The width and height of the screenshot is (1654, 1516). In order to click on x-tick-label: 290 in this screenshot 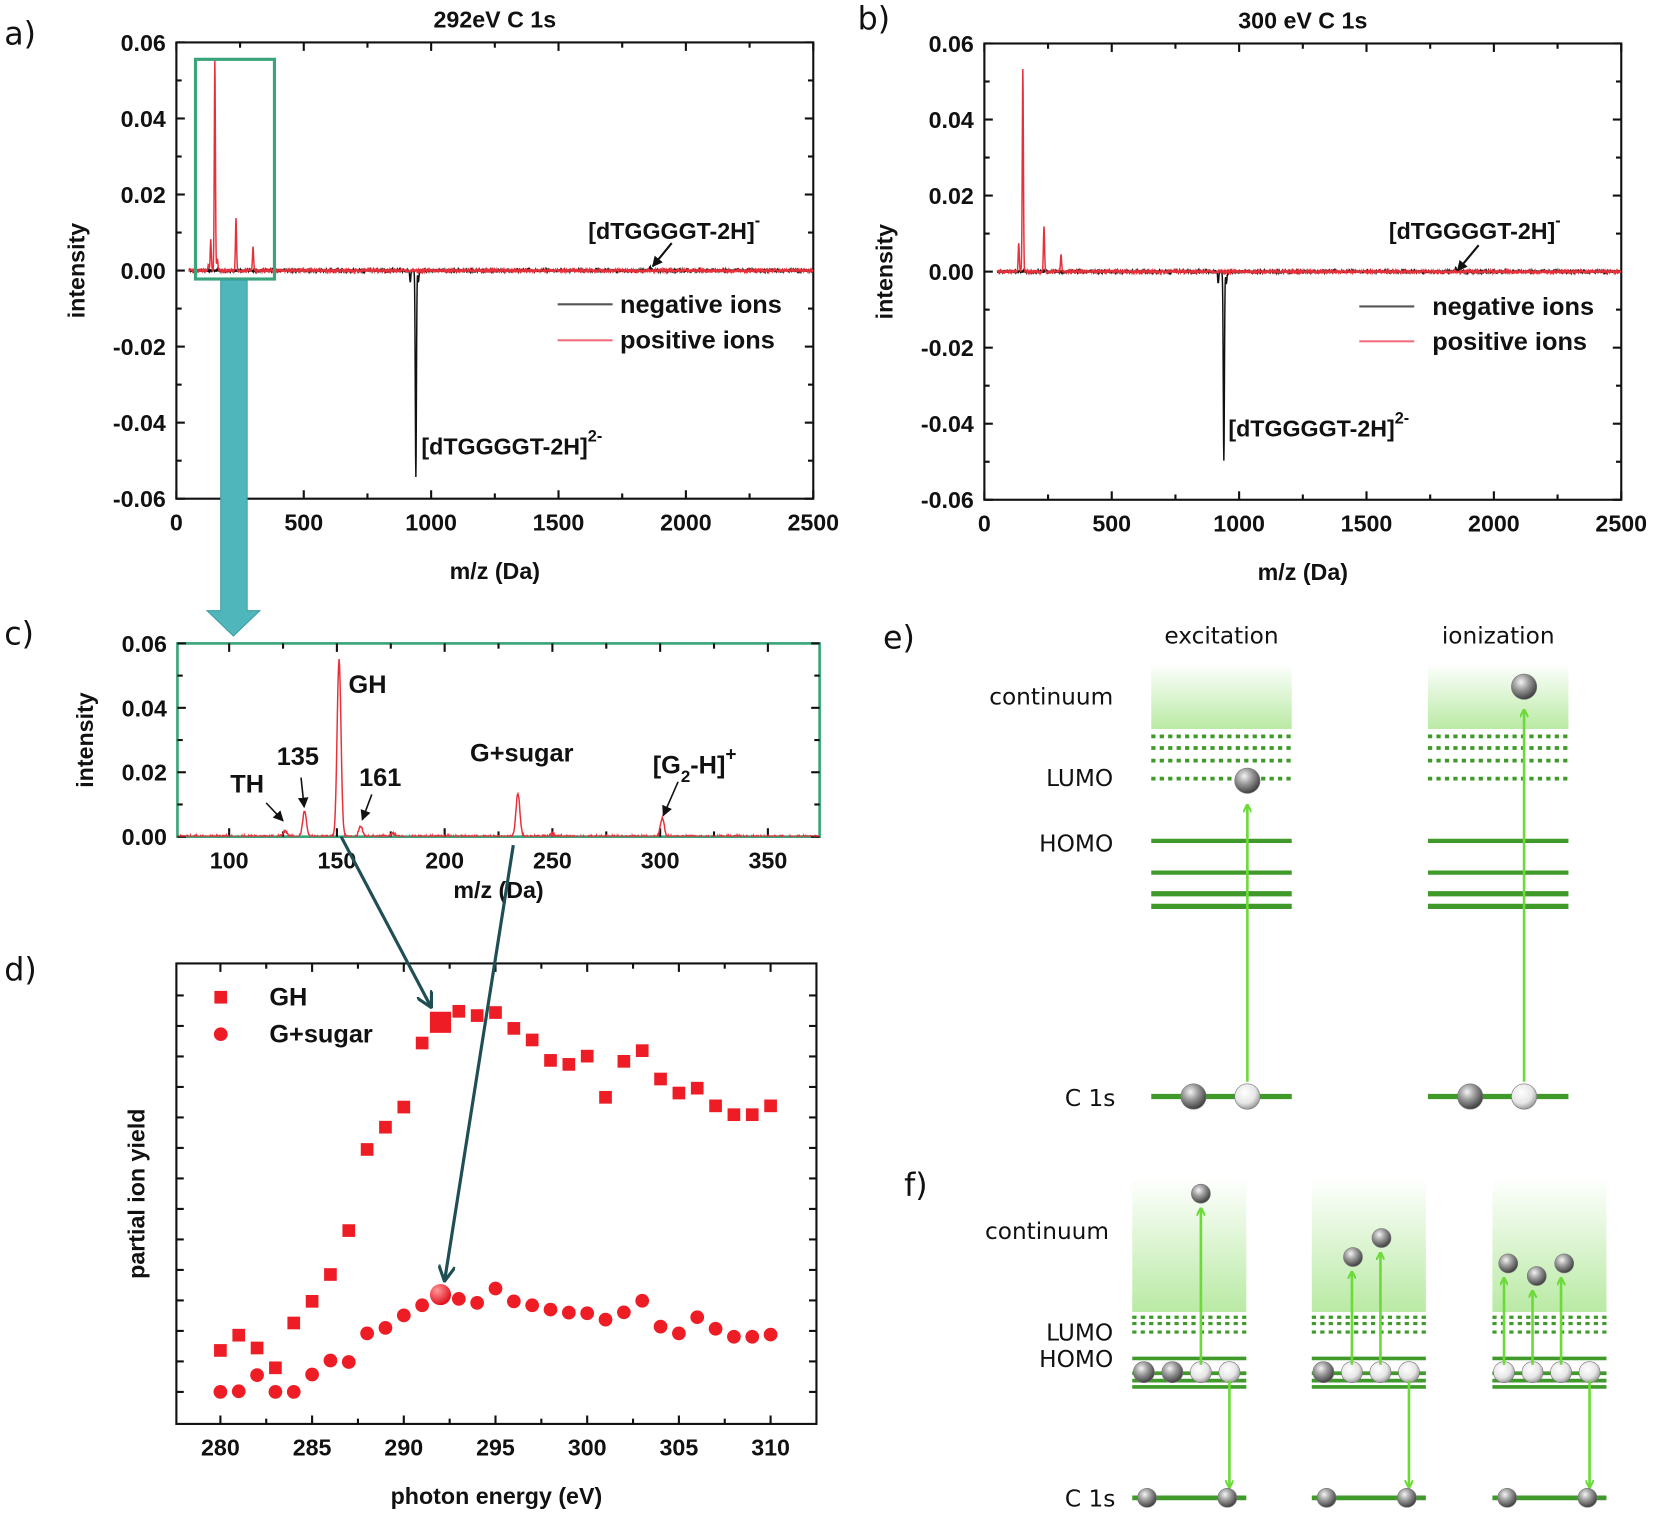, I will do `click(403, 1448)`.